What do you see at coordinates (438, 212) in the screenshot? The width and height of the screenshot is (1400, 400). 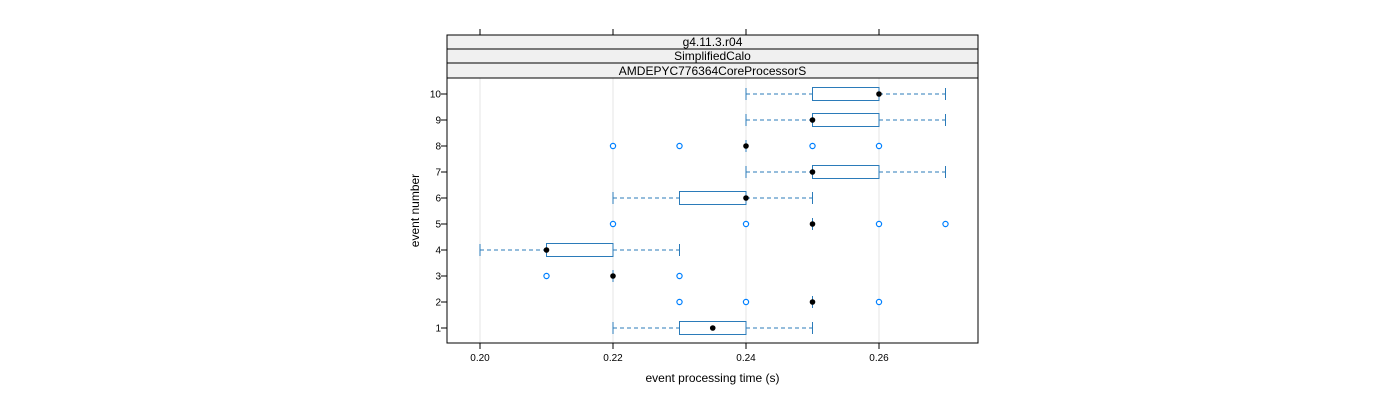 I see `y-axis: 1 2 3 4 5 6 7 8 9 10` at bounding box center [438, 212].